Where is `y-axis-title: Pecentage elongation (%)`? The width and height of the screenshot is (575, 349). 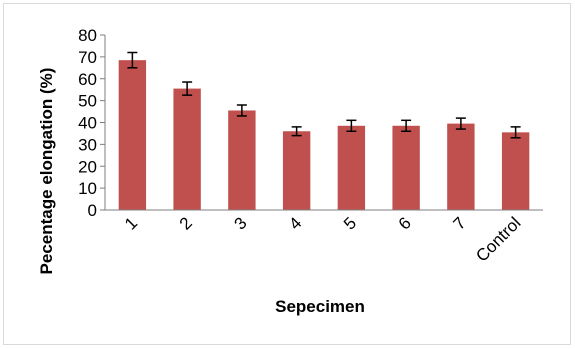 y-axis-title: Pecentage elongation (%) is located at coordinates (46, 171).